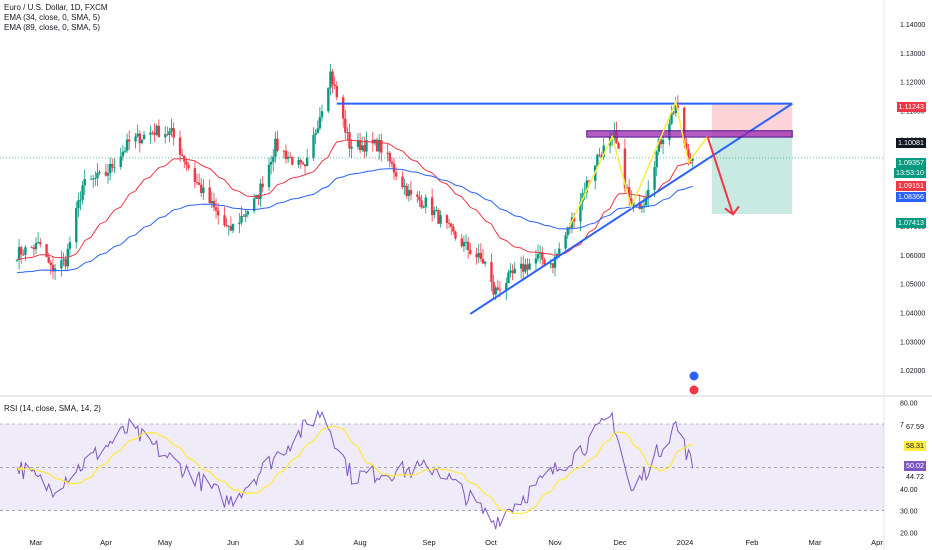 The height and width of the screenshot is (550, 932). Describe the element at coordinates (910, 173) in the screenshot. I see `countdown-tag: 13:53:10` at that location.